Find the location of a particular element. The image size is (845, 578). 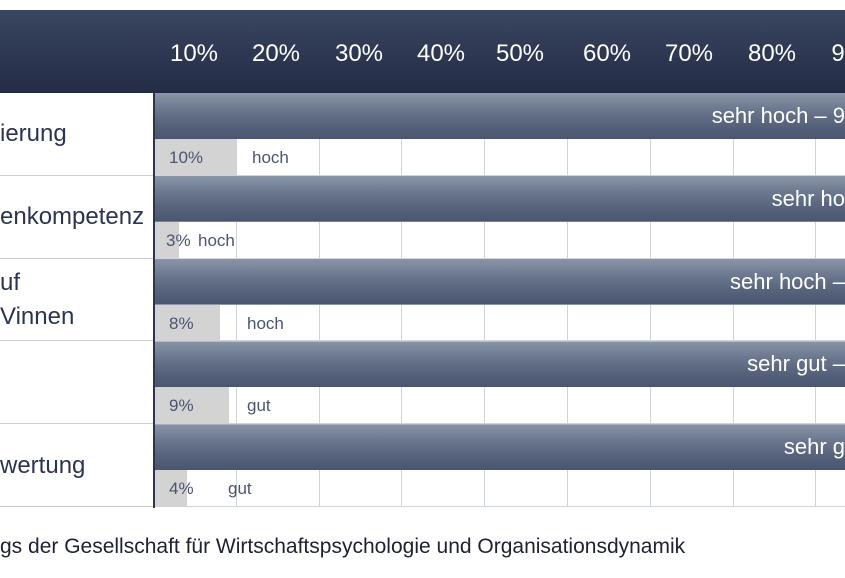

header-band is located at coordinates (422, 51).